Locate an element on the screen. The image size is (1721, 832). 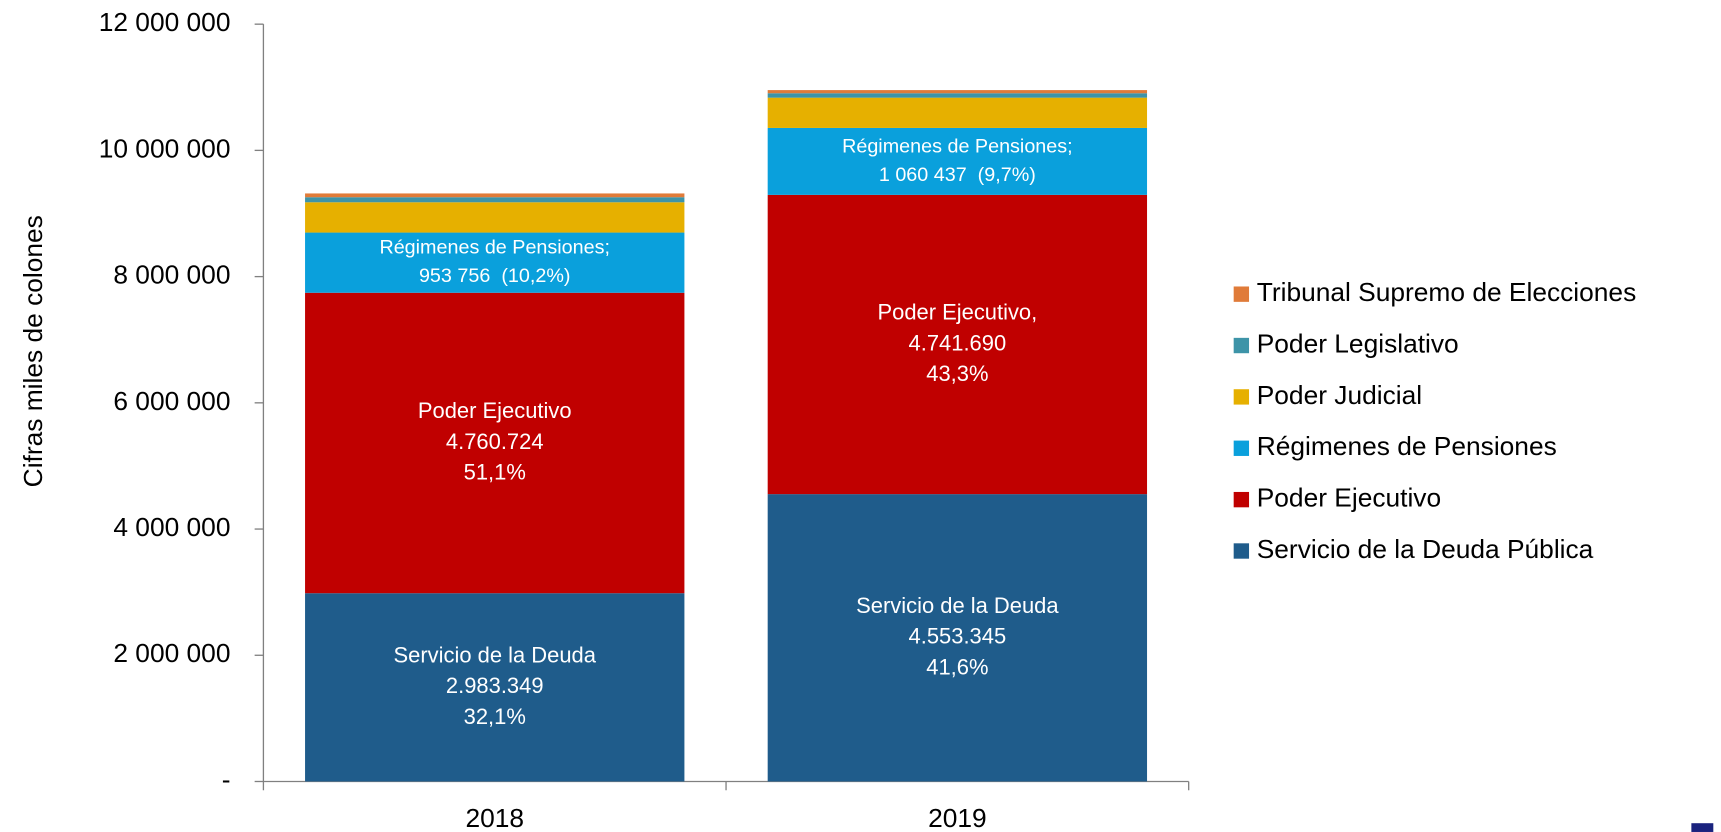
data-label: 953 756 (10,2%) is located at coordinates (495, 276).